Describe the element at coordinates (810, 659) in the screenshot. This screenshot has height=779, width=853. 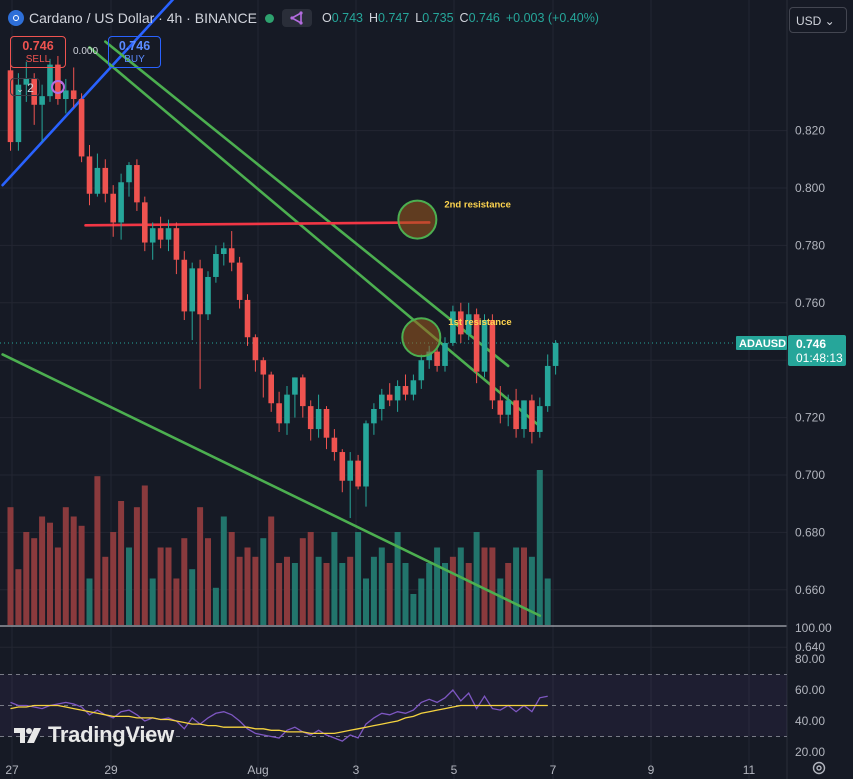
I see `rsi-tick-label: 80.00` at that location.